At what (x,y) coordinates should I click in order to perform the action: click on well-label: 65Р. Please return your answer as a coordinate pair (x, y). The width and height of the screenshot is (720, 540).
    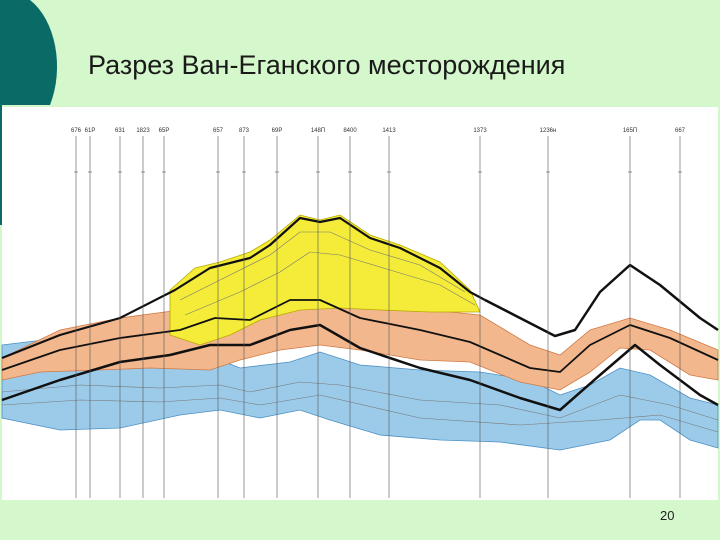
    Looking at the image, I should click on (164, 131).